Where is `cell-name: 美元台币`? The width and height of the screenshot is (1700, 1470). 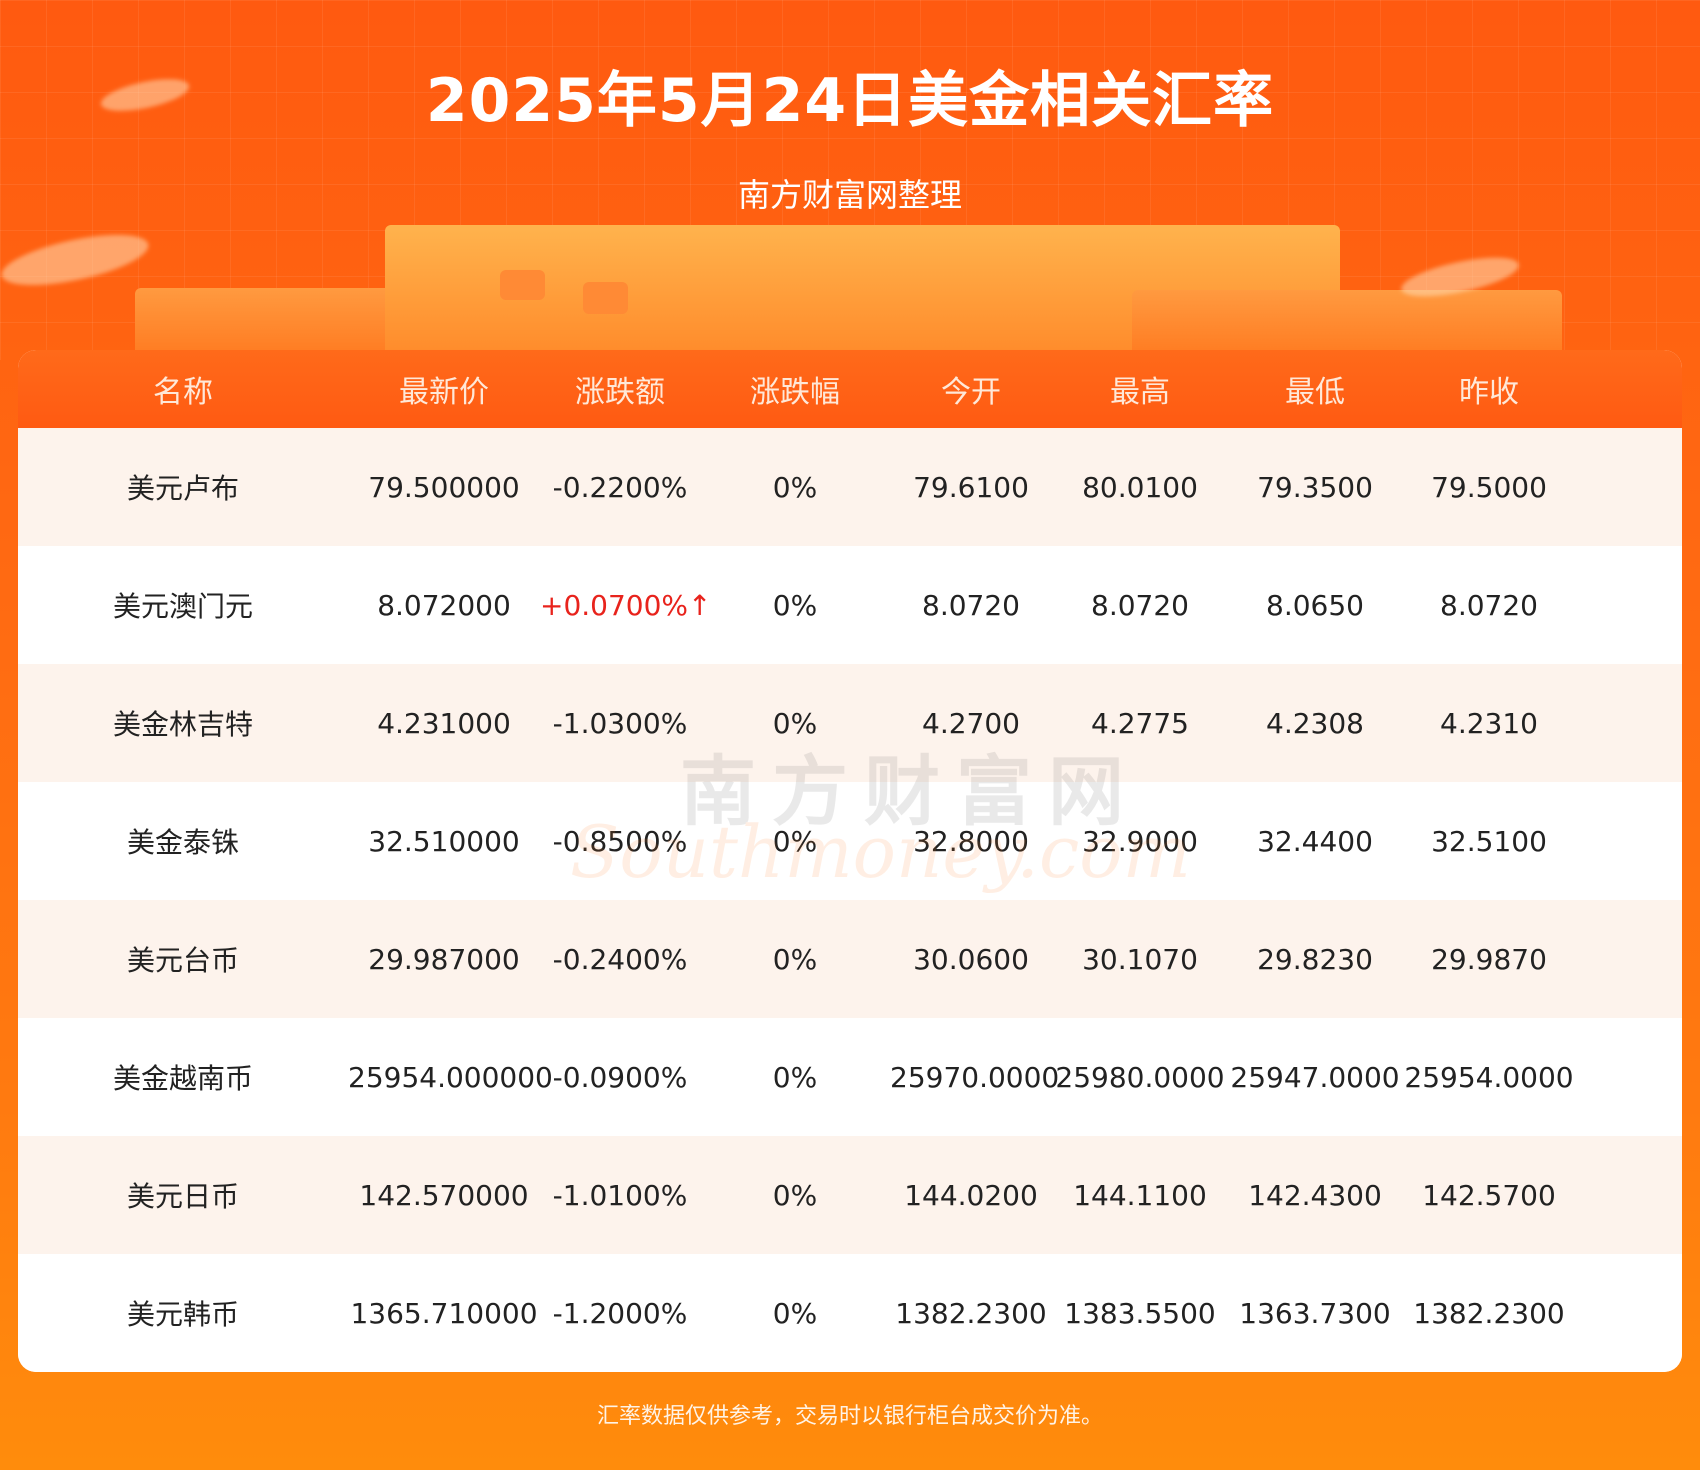 cell-name: 美元台币 is located at coordinates (182, 960).